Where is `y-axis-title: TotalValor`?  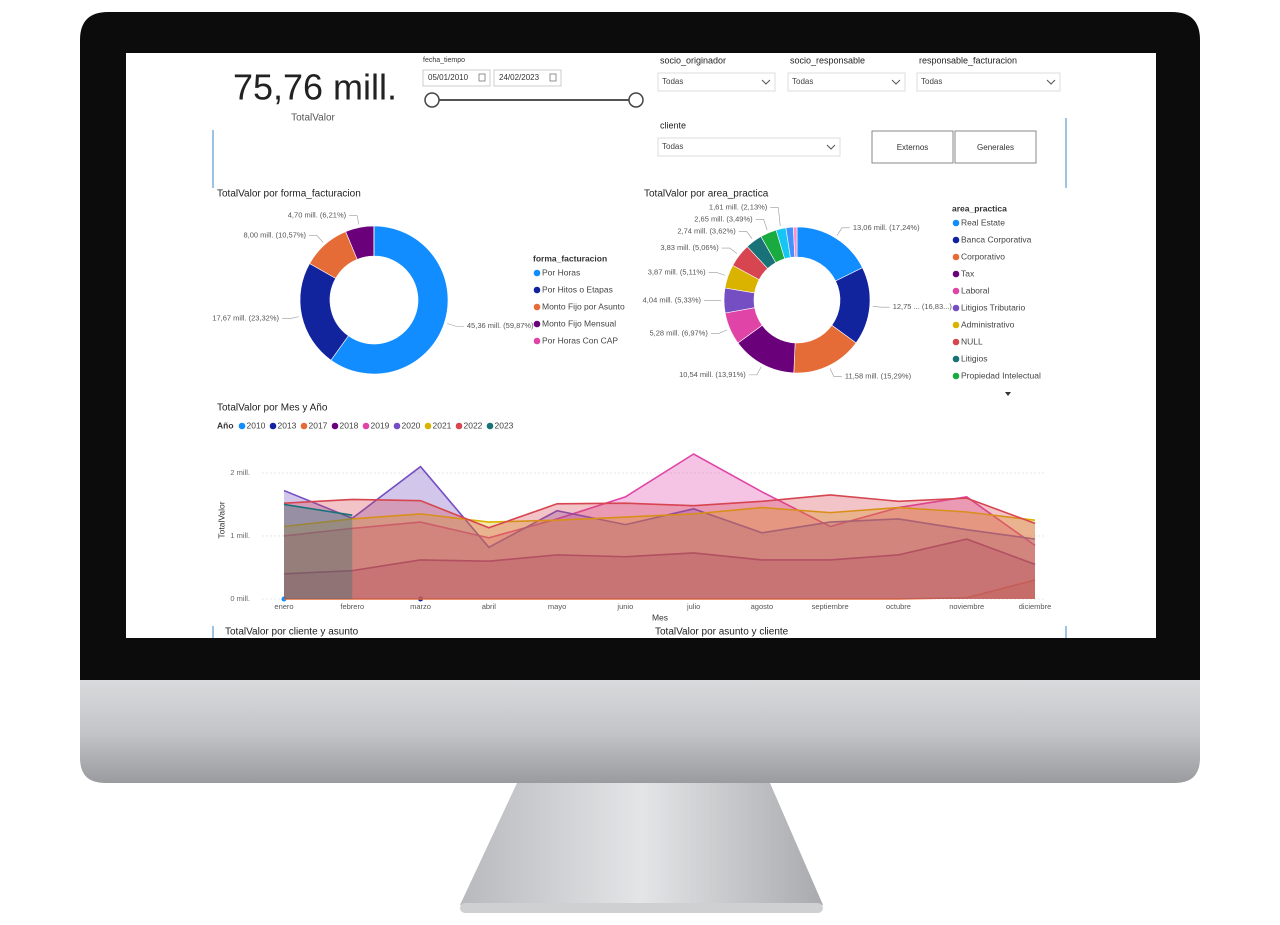
y-axis-title: TotalValor is located at coordinates (221, 519).